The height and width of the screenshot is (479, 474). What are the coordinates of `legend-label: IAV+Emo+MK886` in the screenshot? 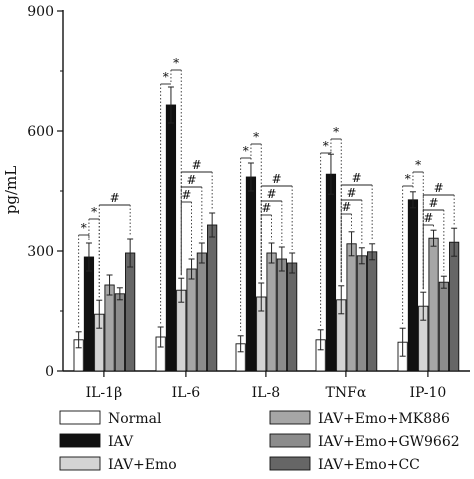 It's located at (384, 419).